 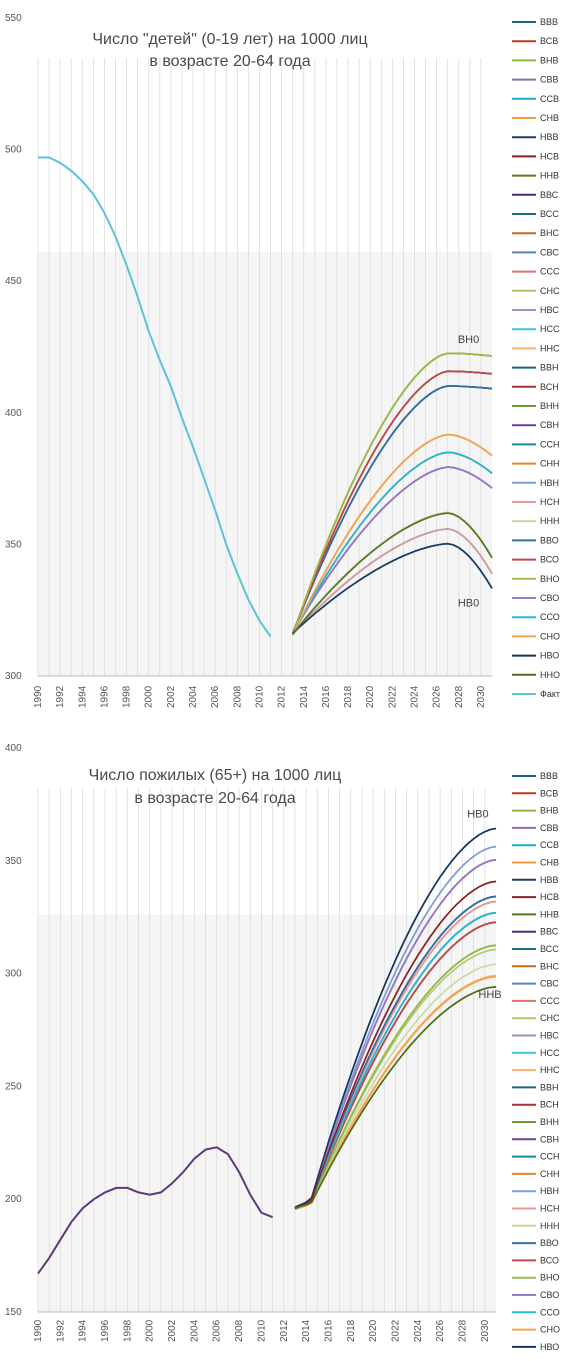 I want to click on y-tick-label: 150, so click(x=13, y=1312).